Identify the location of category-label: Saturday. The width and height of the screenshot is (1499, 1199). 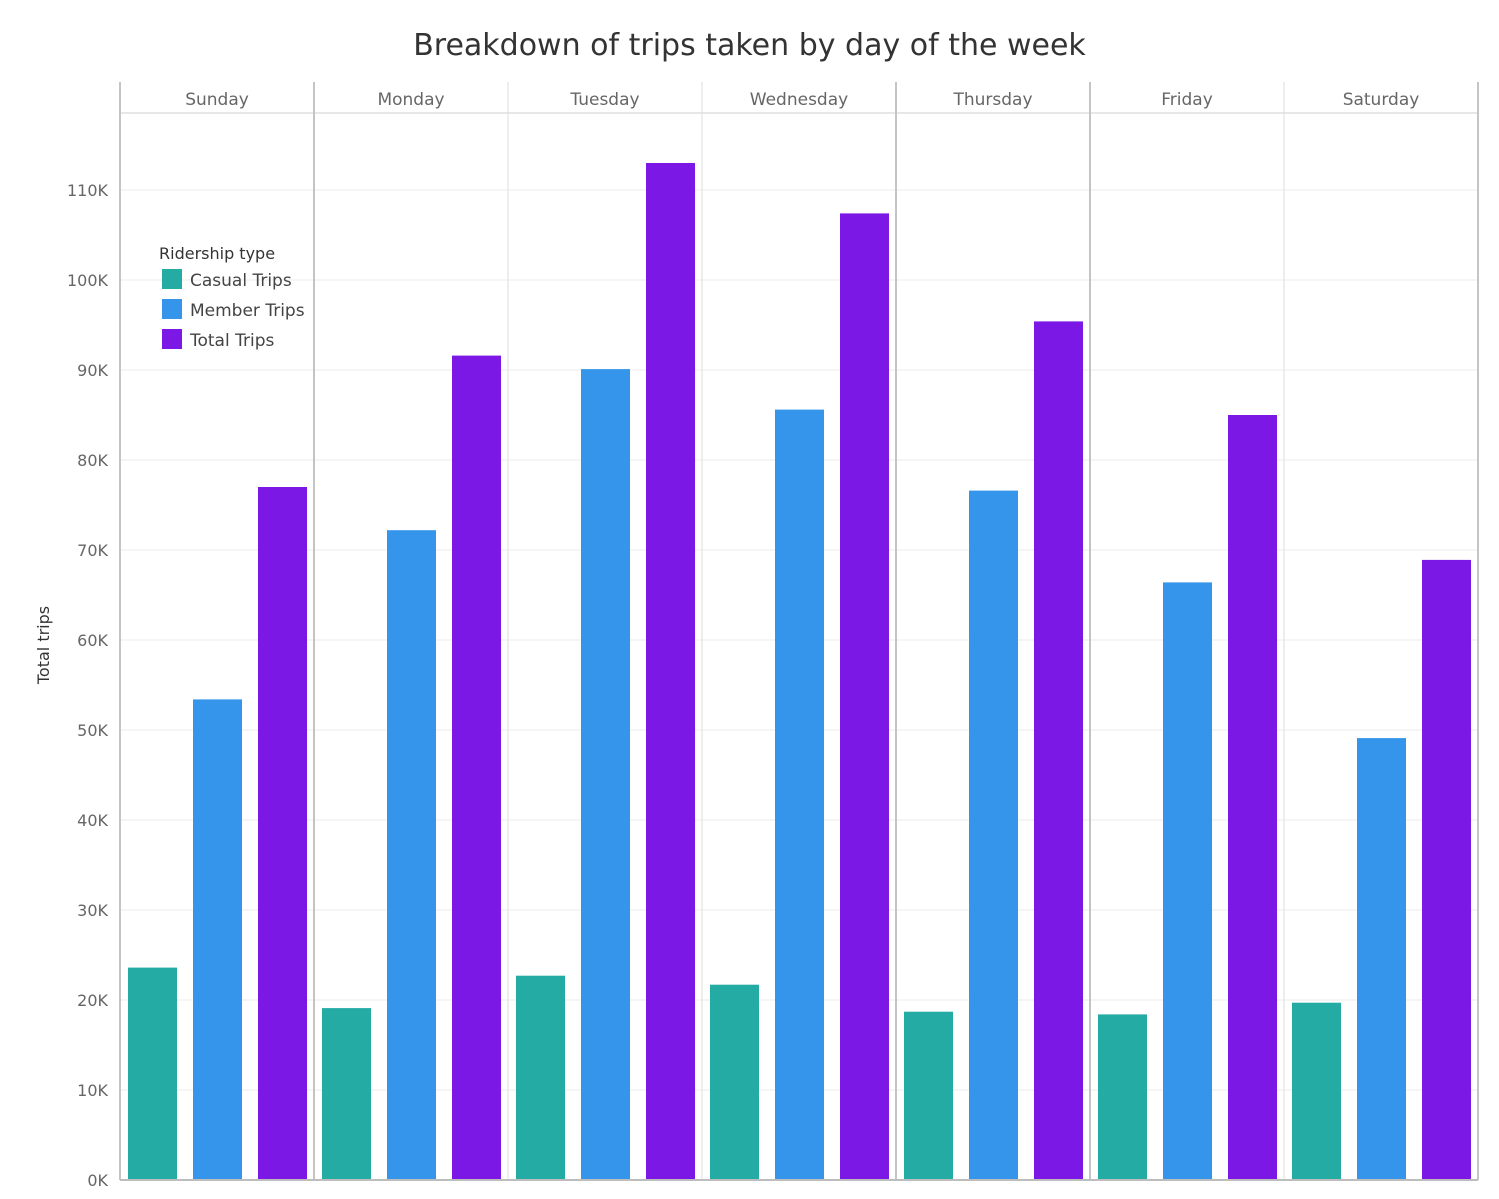
(1381, 100).